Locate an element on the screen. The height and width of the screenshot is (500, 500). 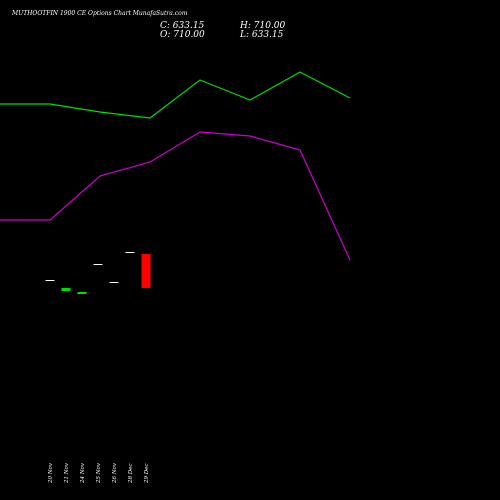
candle-29-dec is located at coordinates (146, 271).